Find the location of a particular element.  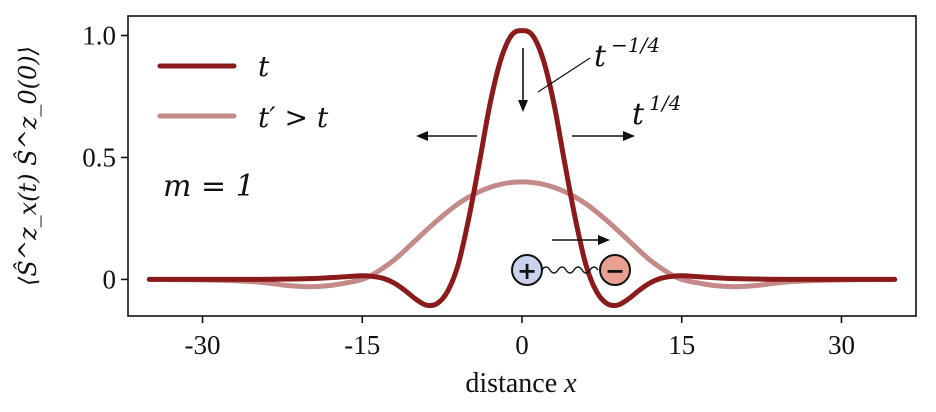

y-tick-label: 1.0 is located at coordinates (99, 36).